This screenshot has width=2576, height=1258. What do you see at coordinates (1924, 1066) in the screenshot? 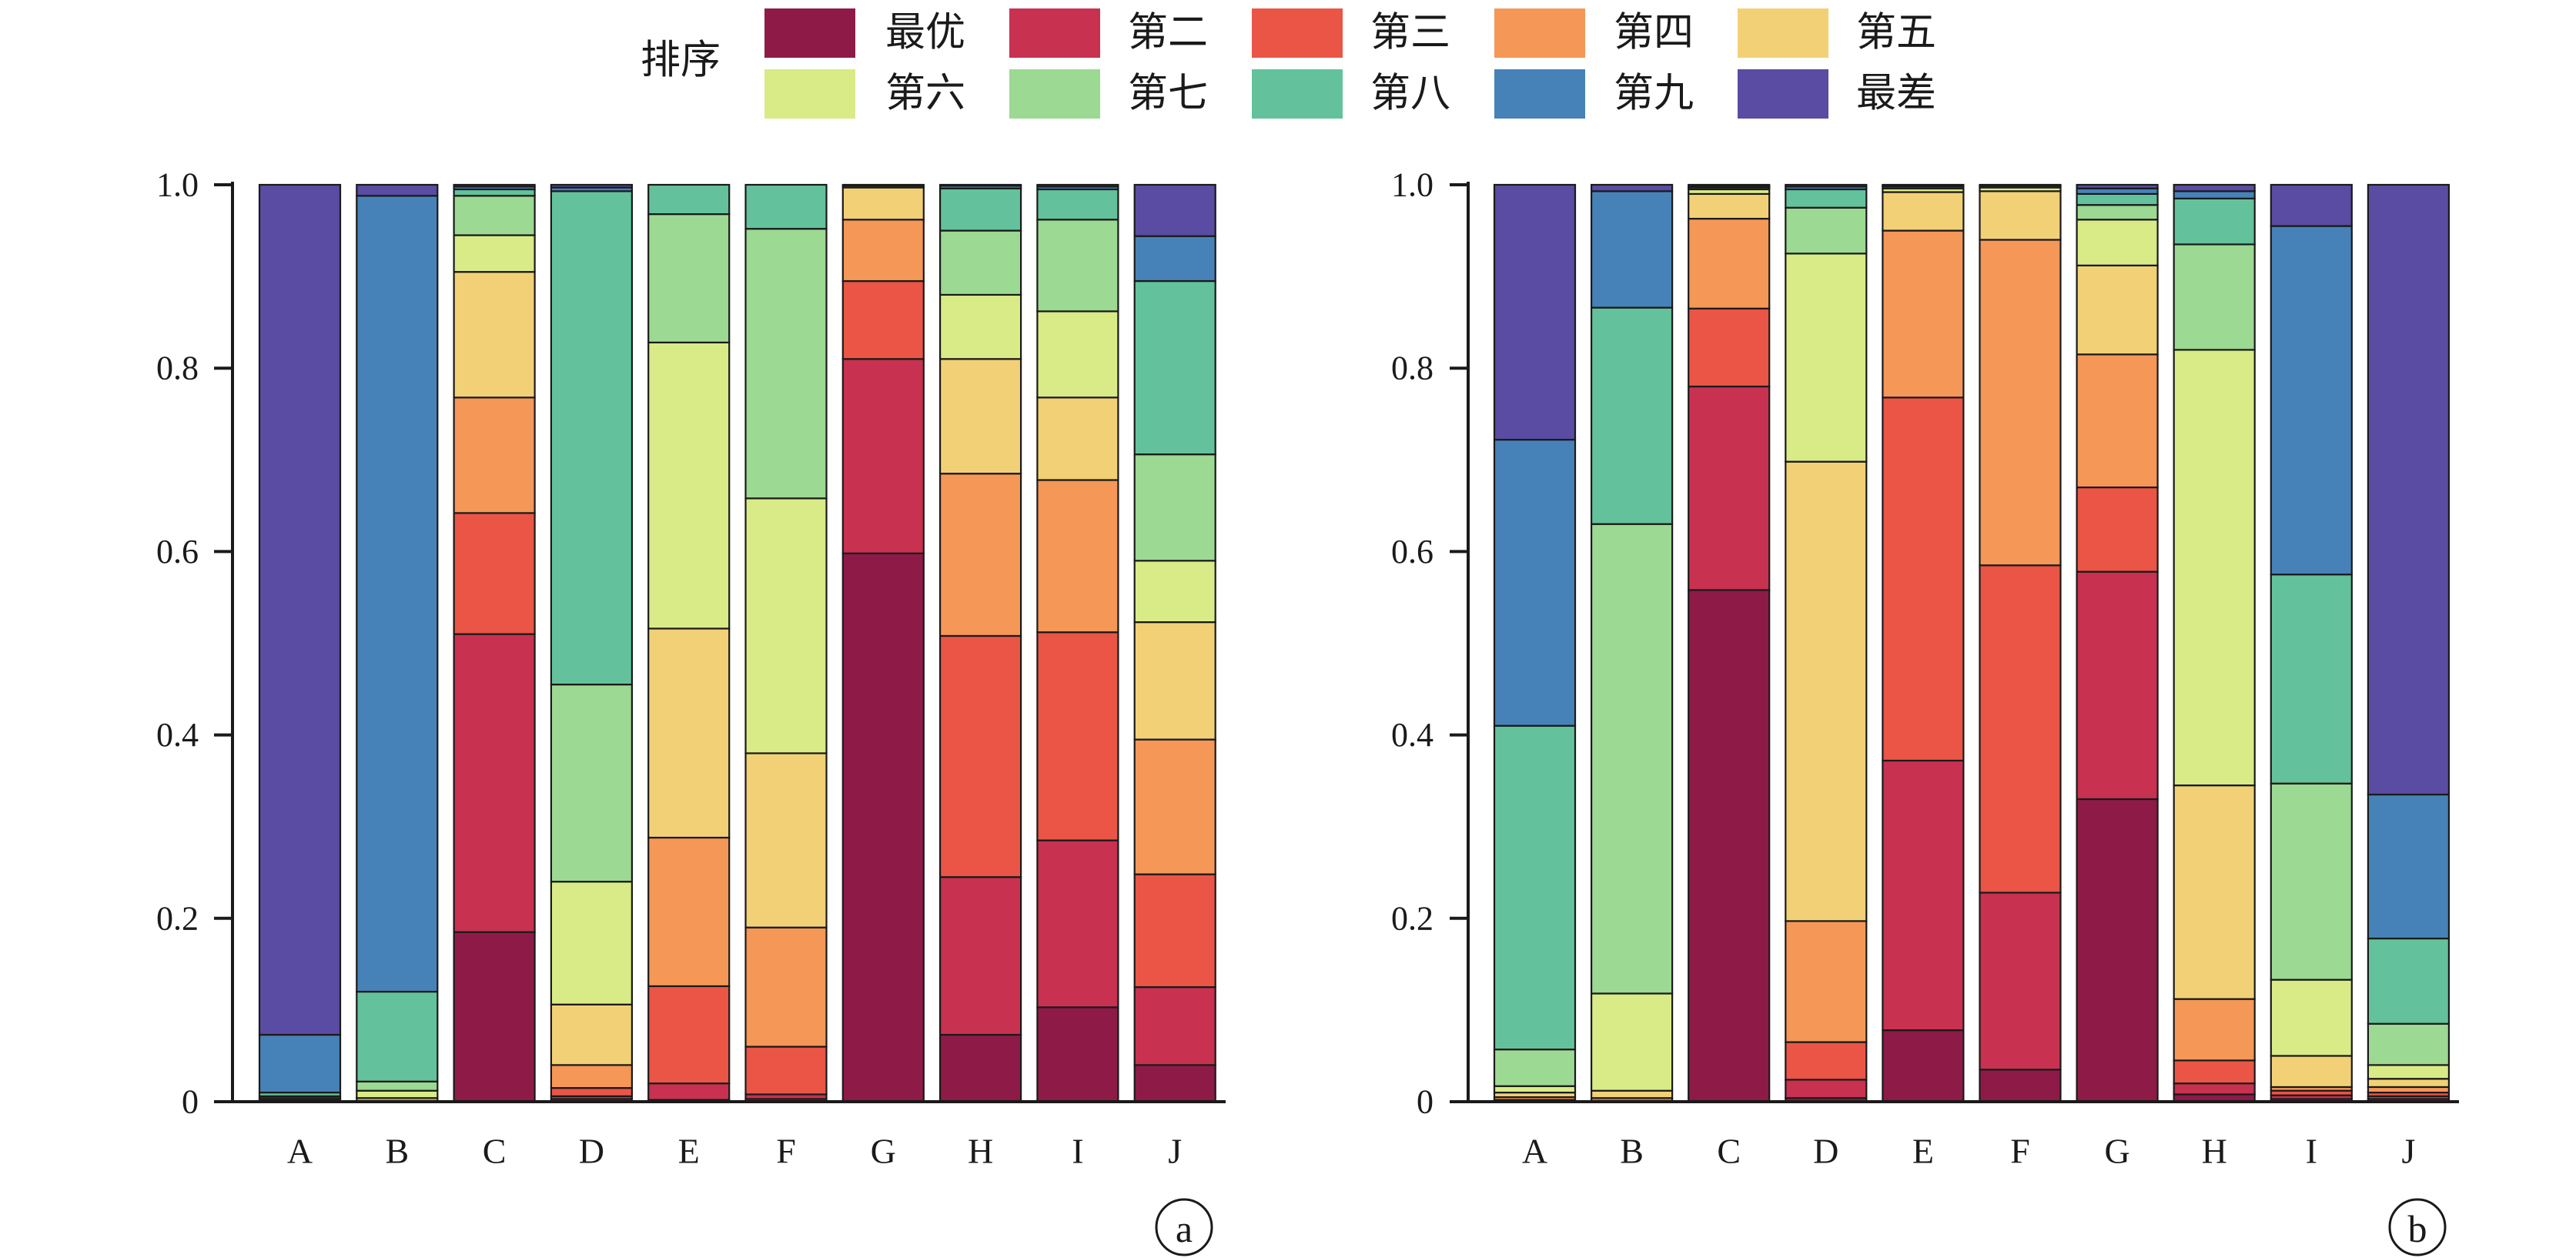
I see `bar-segment-b-E-best` at bounding box center [1924, 1066].